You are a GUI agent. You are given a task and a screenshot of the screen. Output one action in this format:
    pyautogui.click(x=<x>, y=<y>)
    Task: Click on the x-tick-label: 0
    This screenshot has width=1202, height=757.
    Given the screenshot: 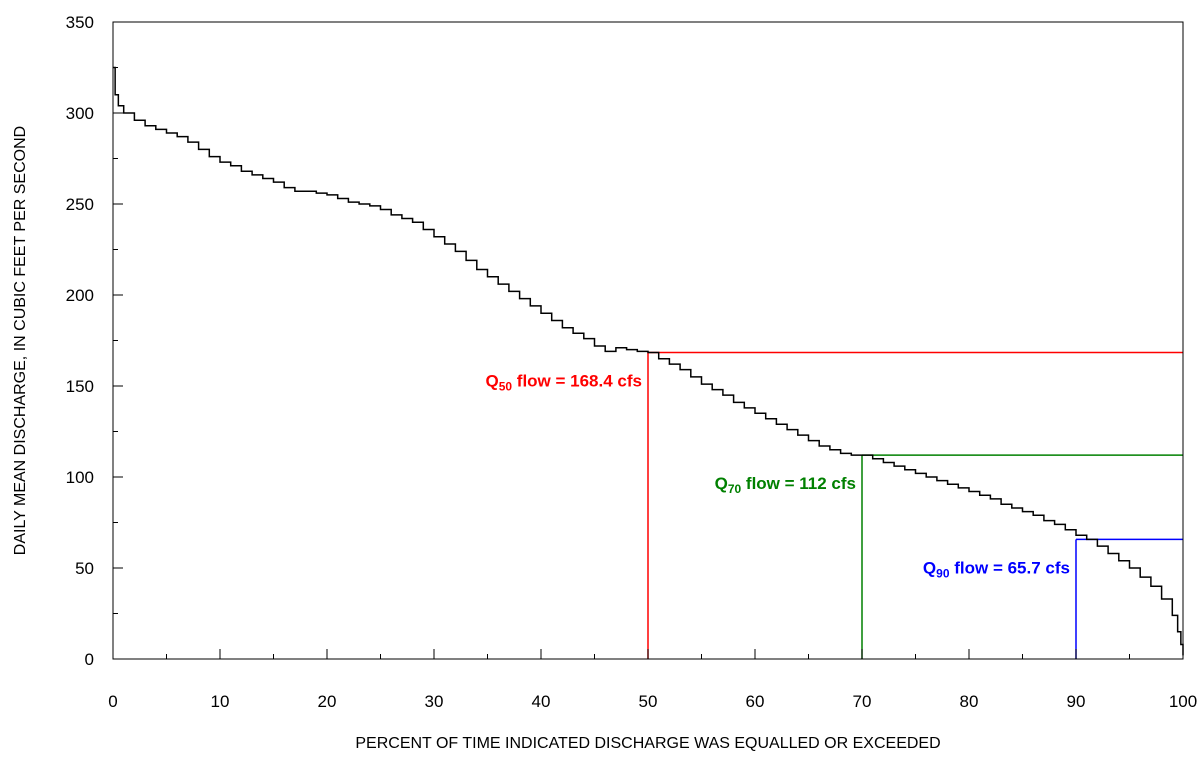 What is the action you would take?
    pyautogui.click(x=112, y=701)
    